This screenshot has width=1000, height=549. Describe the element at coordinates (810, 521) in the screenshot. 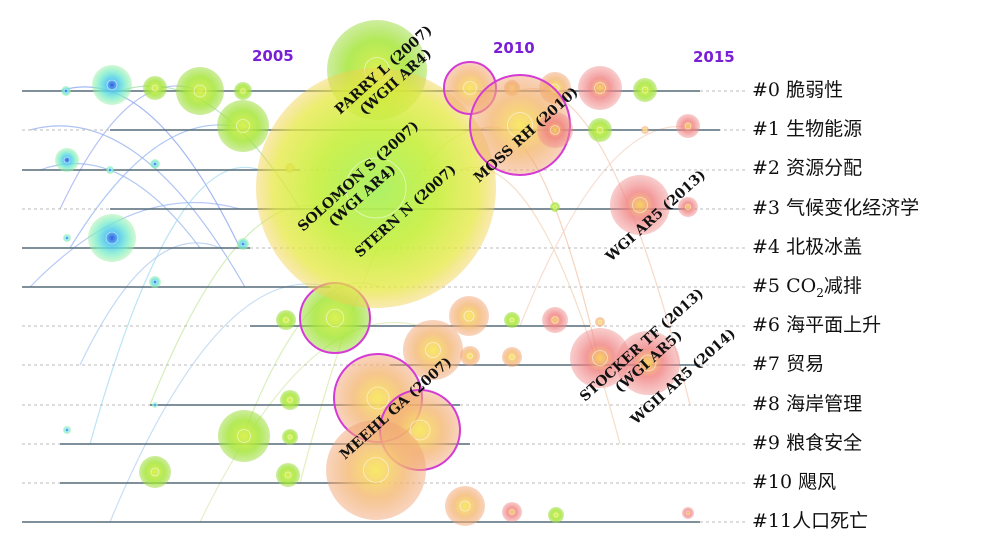

I see `cluster-label-11: #11人口死亡` at that location.